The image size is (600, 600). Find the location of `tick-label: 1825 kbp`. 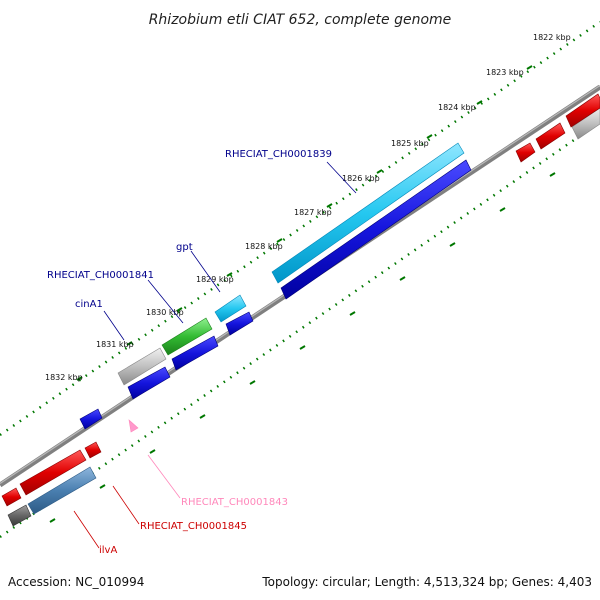

tick-label: 1825 kbp is located at coordinates (410, 143).